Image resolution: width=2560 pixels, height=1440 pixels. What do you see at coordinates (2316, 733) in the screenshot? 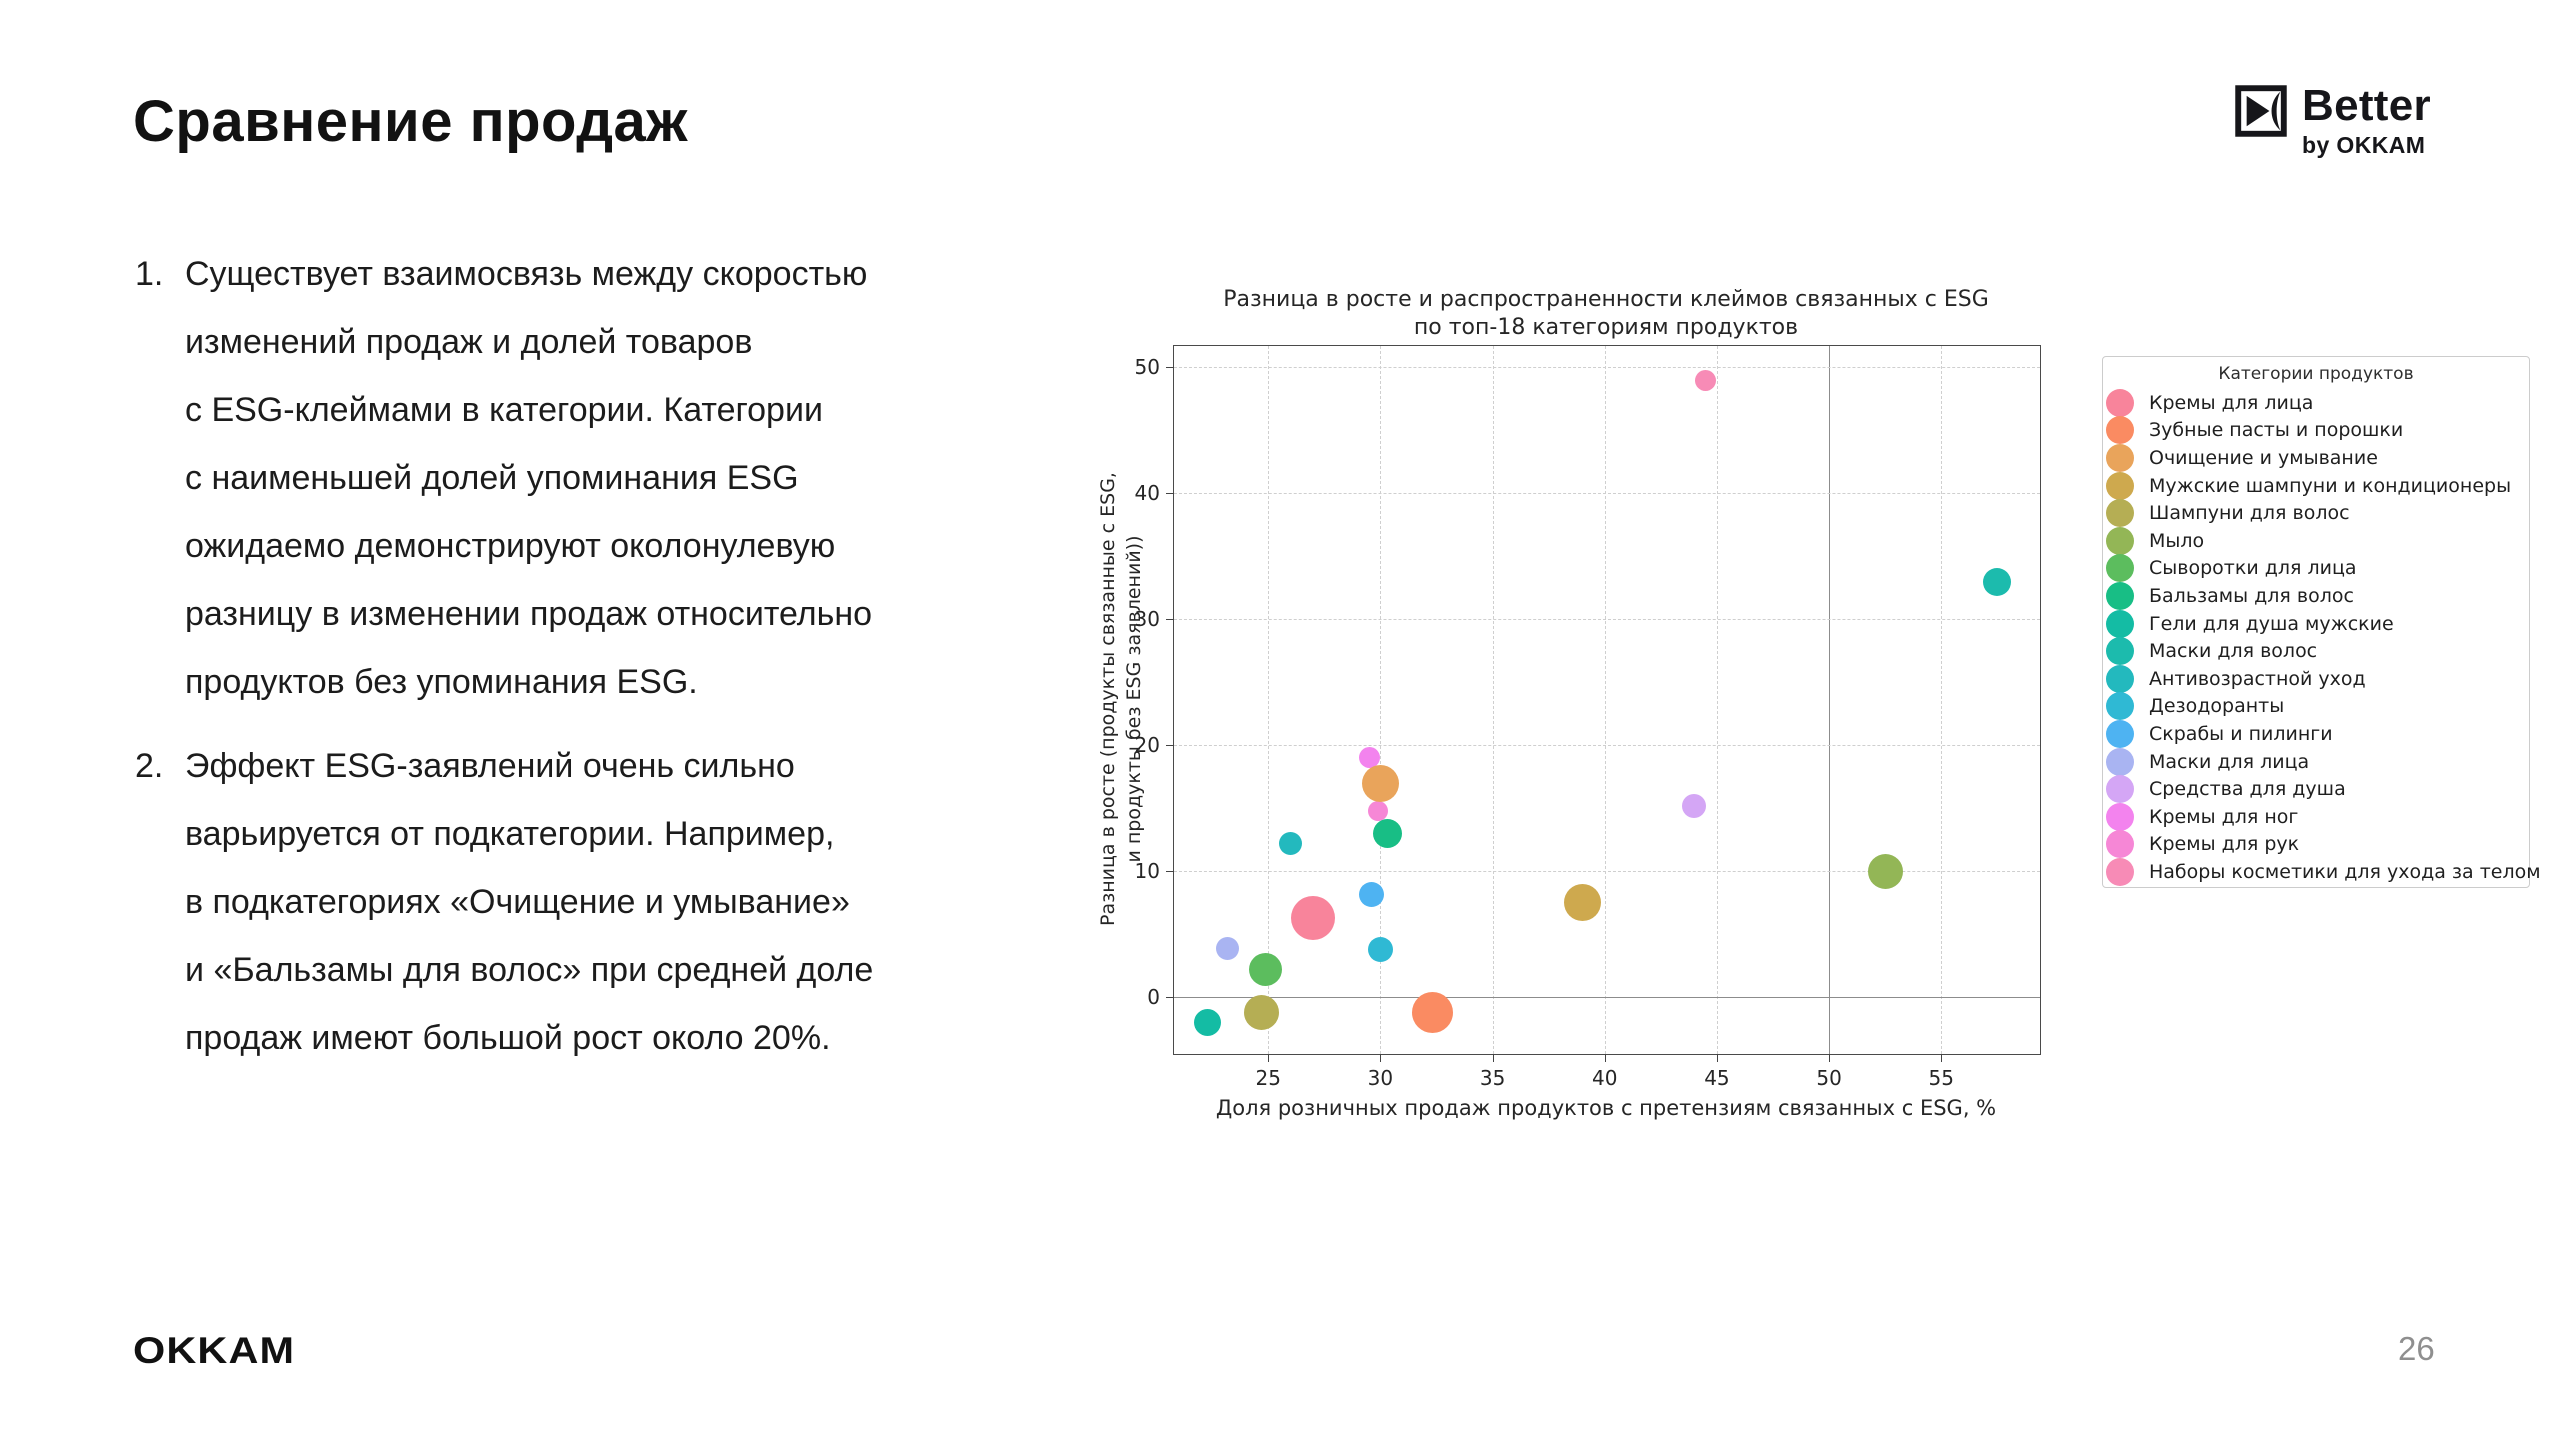
I see `legend-item: Скрабы и пилинги` at bounding box center [2316, 733].